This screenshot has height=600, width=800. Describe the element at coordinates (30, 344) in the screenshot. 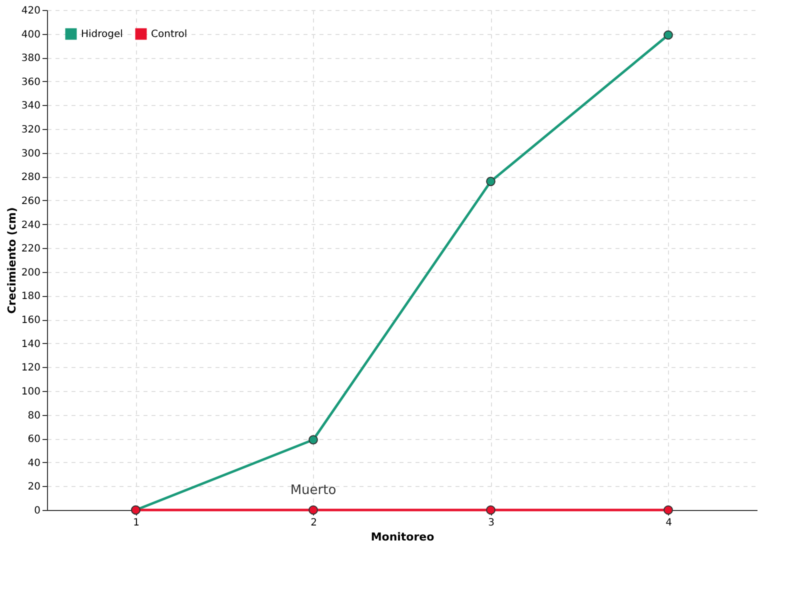

I see `y-tick-label: 140` at that location.